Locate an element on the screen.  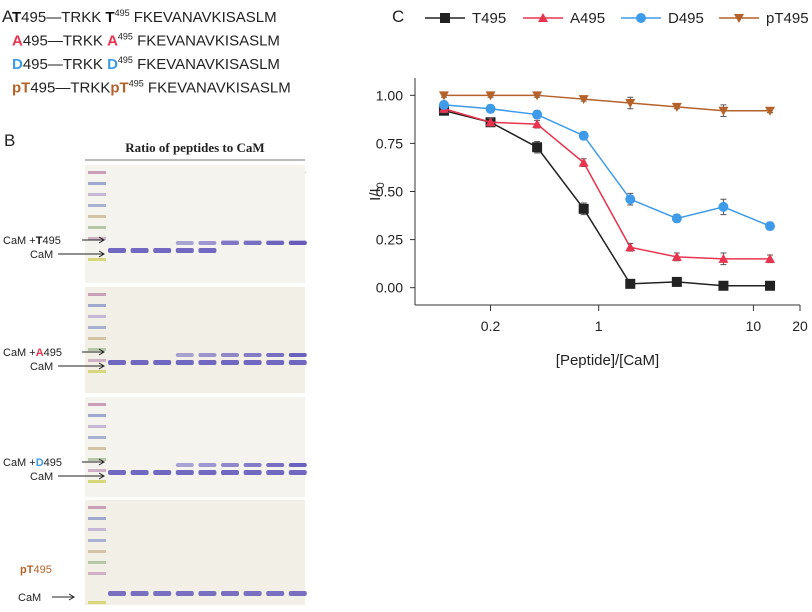
gel-label: CaM +T495 is located at coordinates (32, 241).